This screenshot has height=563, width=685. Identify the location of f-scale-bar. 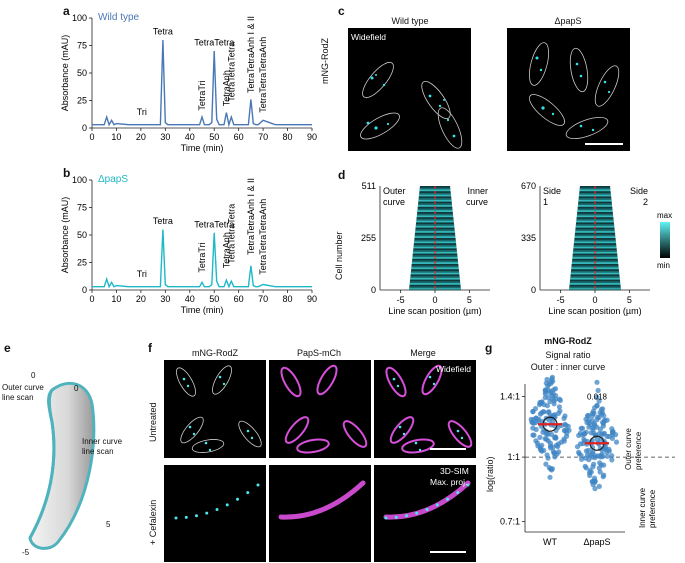
(448, 552).